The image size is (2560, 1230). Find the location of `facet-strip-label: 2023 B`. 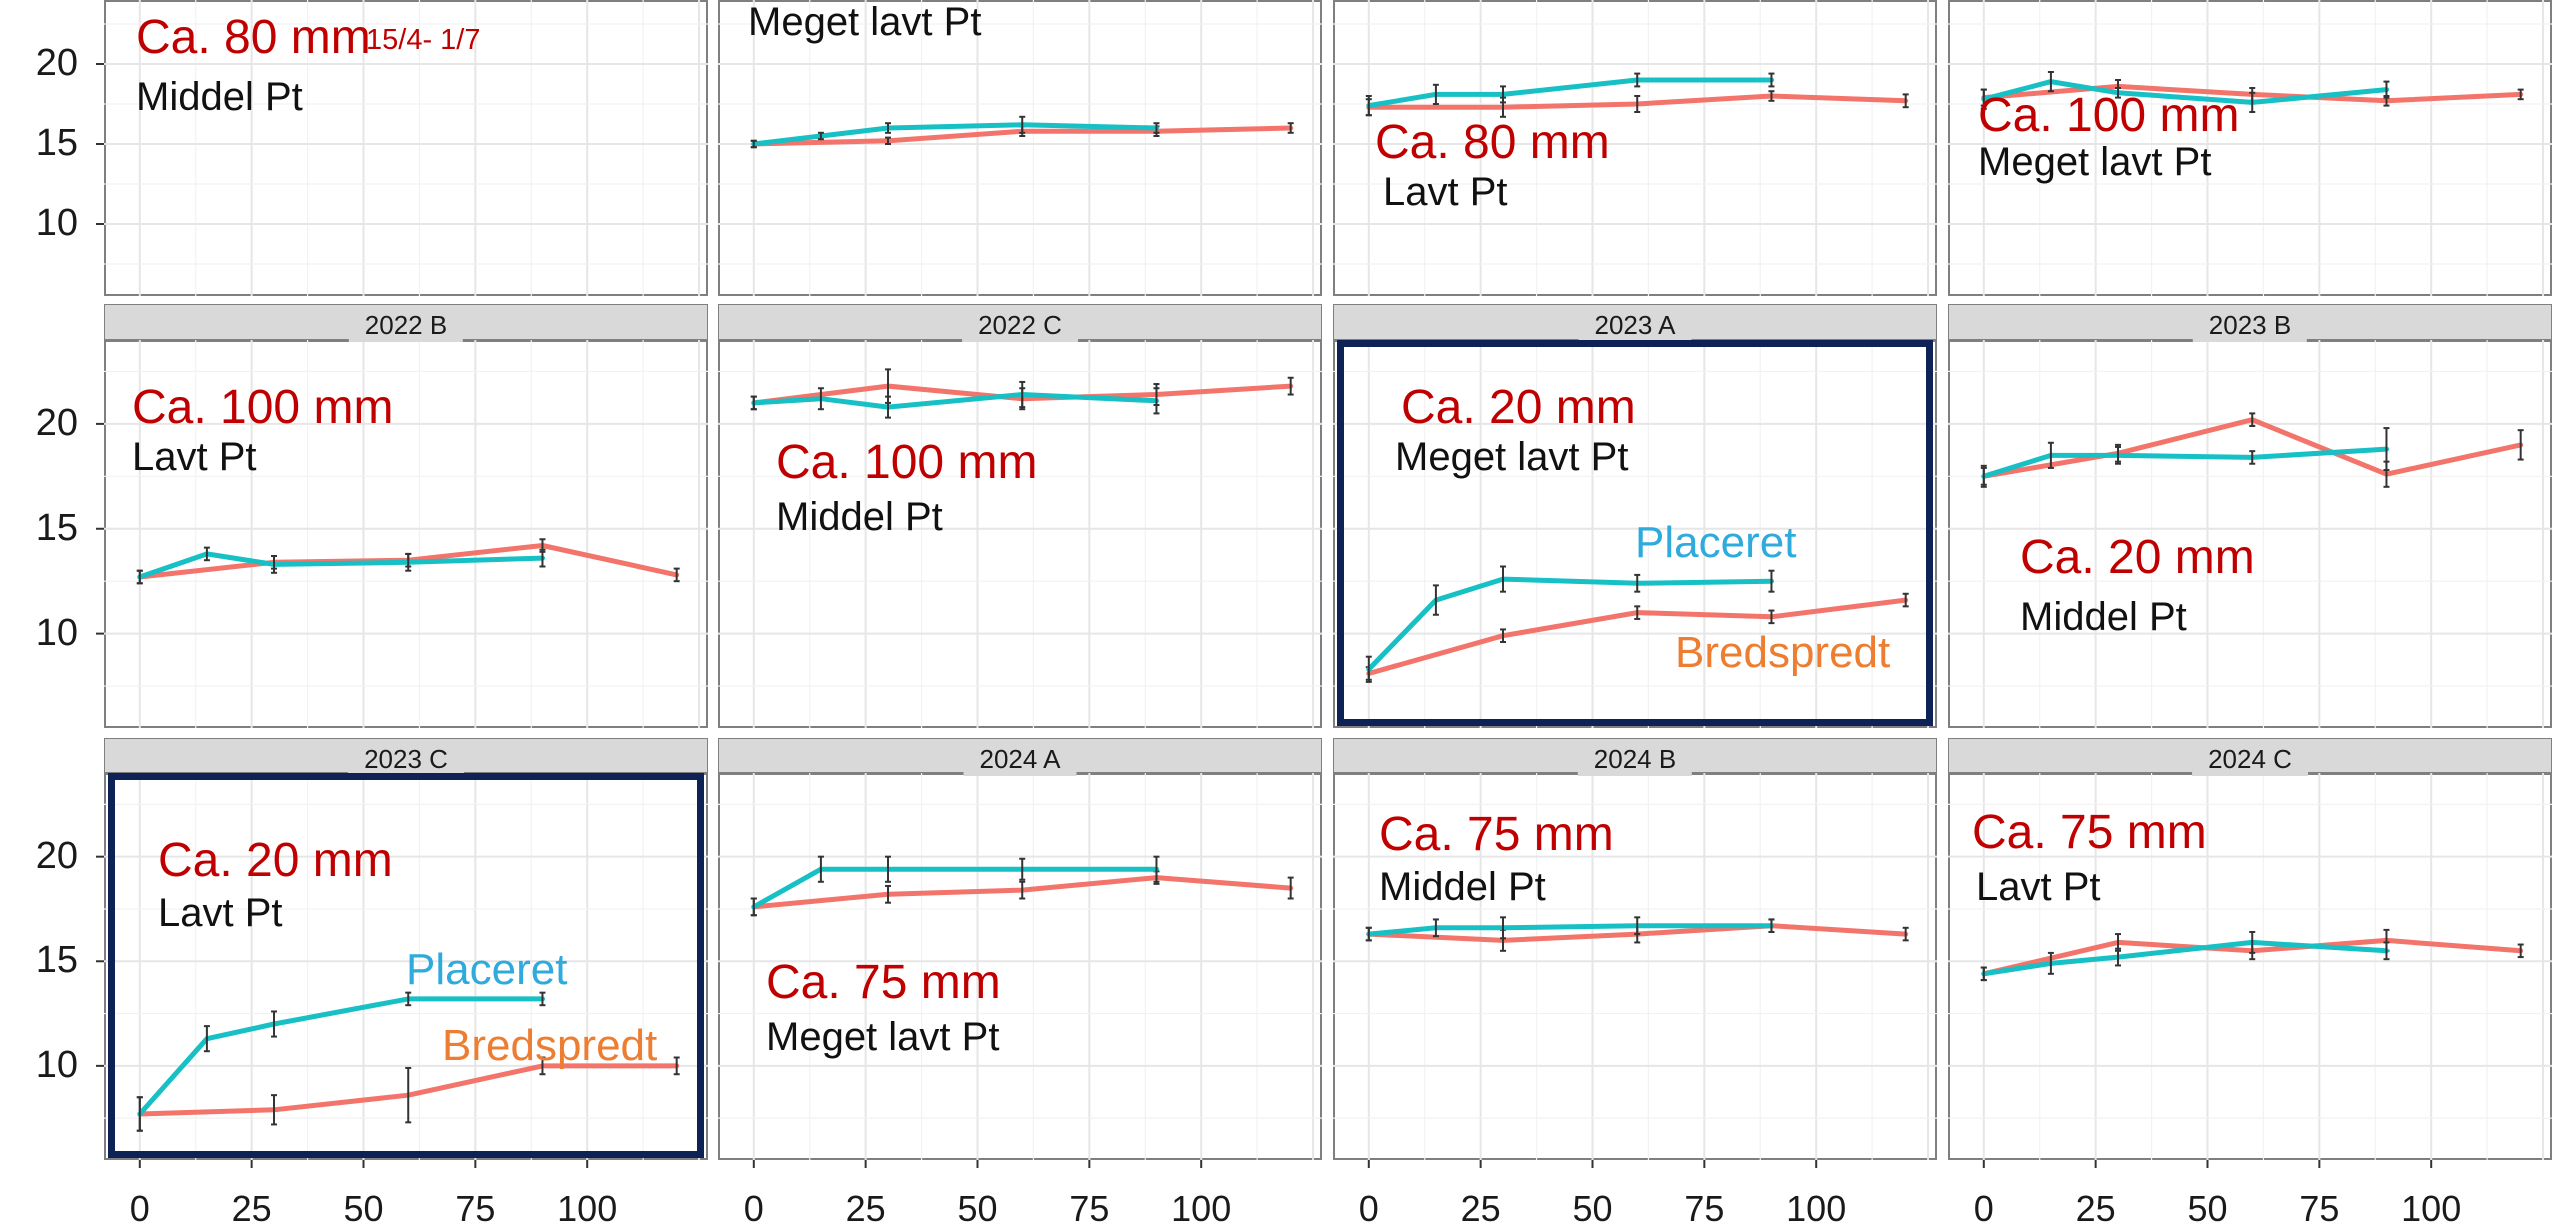

facet-strip-label: 2023 B is located at coordinates (2250, 325).